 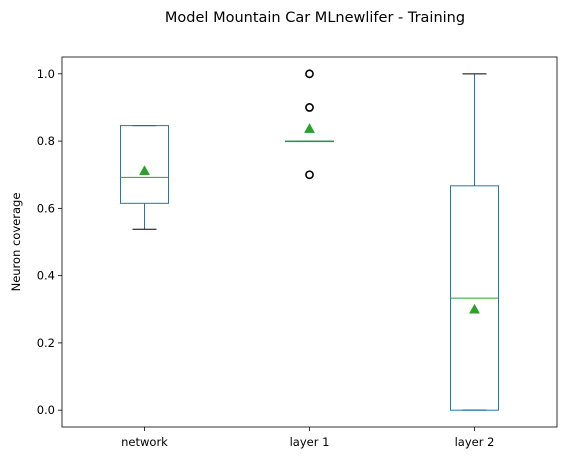 What do you see at coordinates (475, 442) in the screenshot?
I see `x-tick-label: layer 2` at bounding box center [475, 442].